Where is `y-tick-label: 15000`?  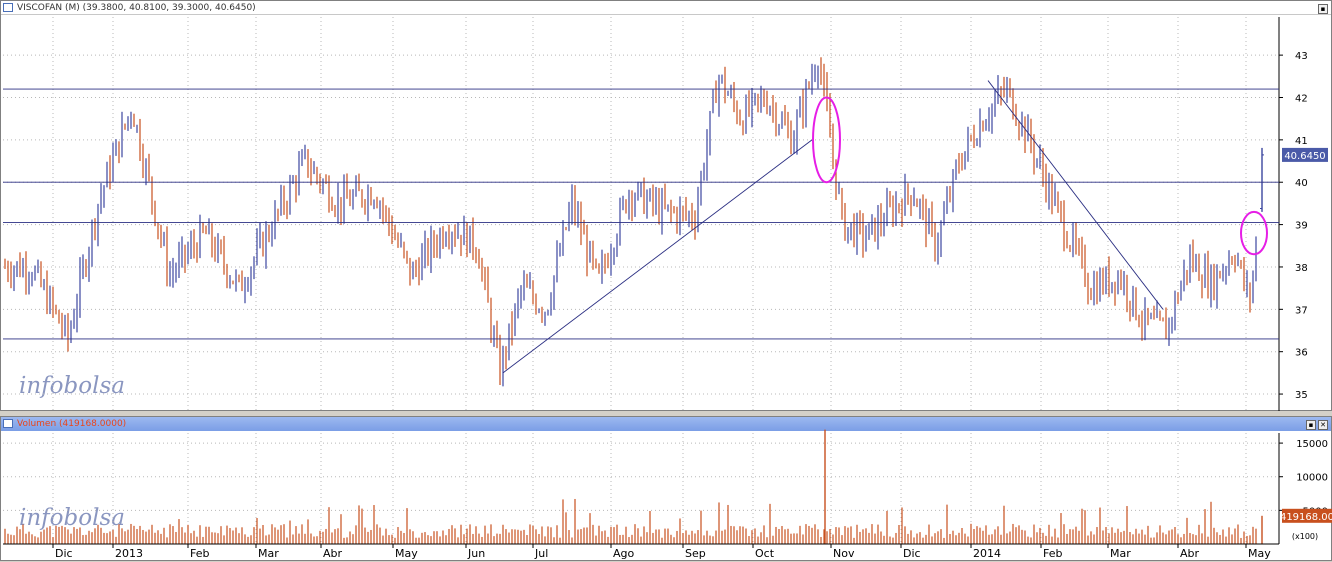
y-tick-label: 15000 is located at coordinates (1312, 444).